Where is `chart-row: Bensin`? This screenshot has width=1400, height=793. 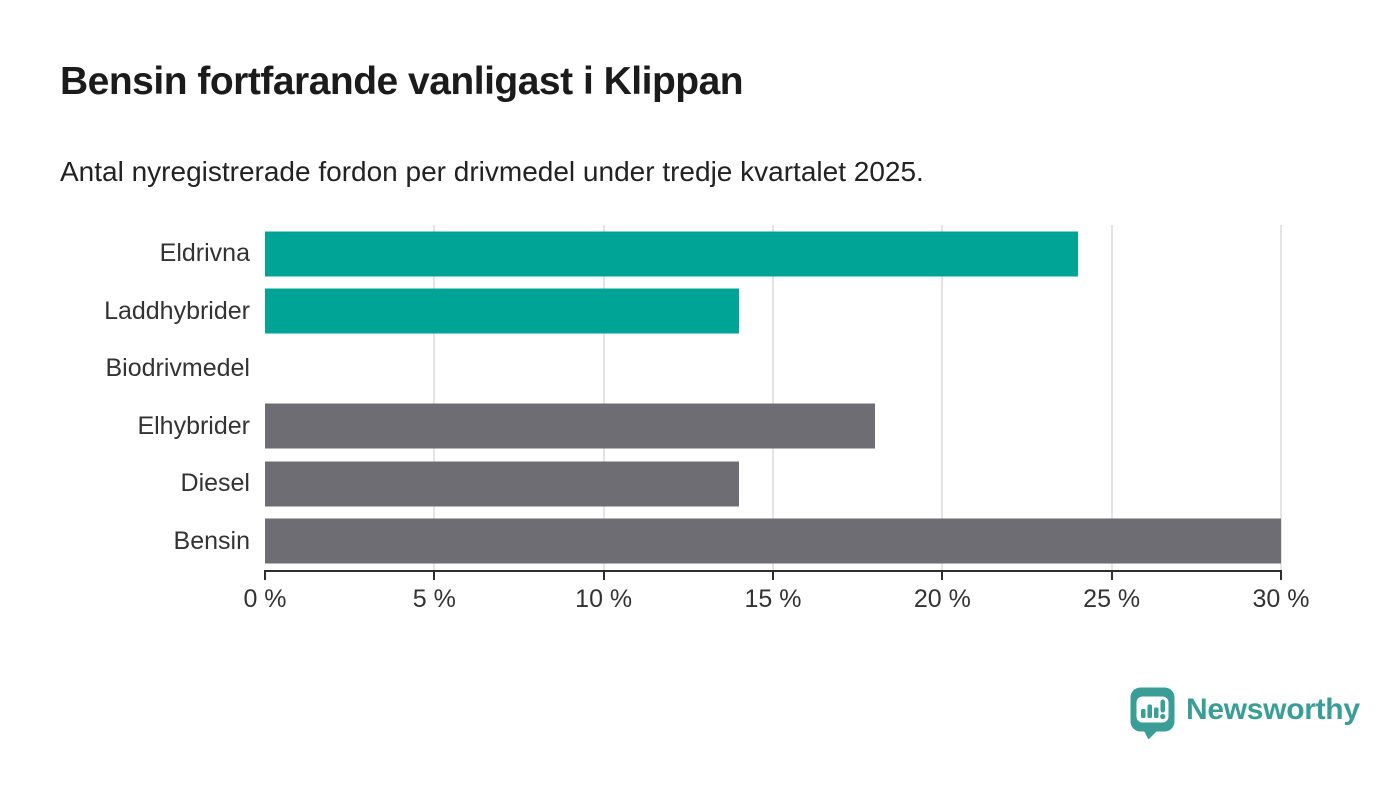 chart-row: Bensin is located at coordinates (670, 542).